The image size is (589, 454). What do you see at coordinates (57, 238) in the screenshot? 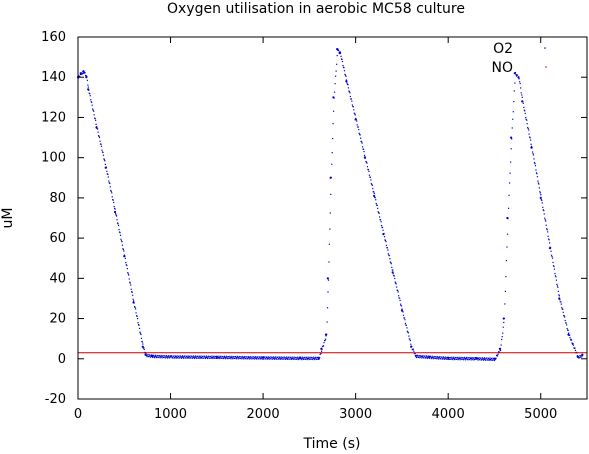
I see `y-tick-label: 60` at bounding box center [57, 238].